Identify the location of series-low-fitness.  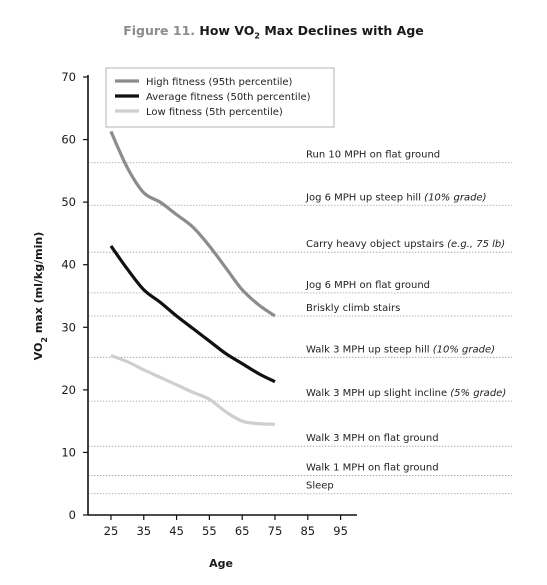
(193, 389).